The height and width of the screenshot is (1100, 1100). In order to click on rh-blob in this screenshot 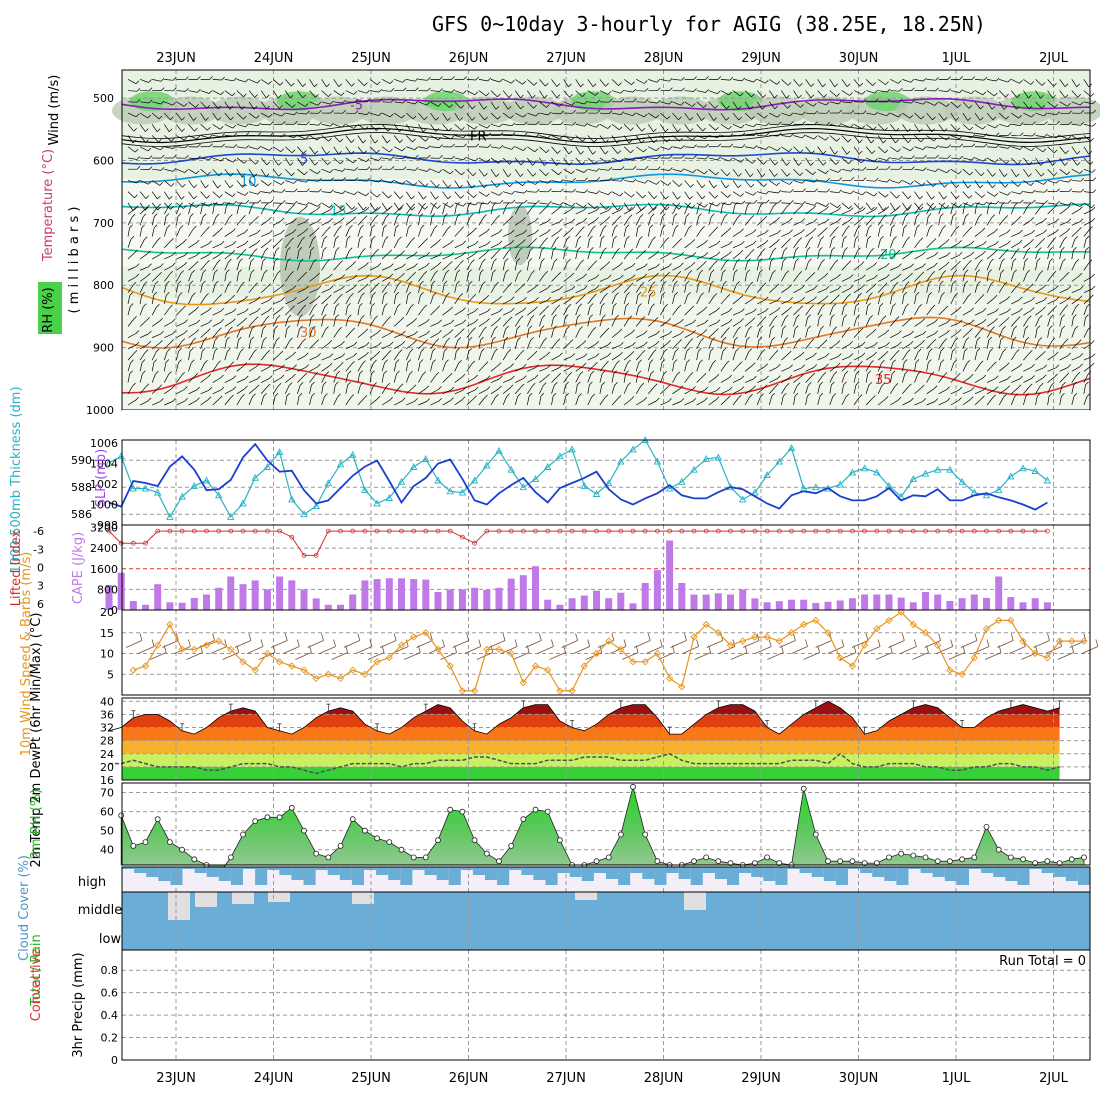, I will do `click(1071, 110)`.